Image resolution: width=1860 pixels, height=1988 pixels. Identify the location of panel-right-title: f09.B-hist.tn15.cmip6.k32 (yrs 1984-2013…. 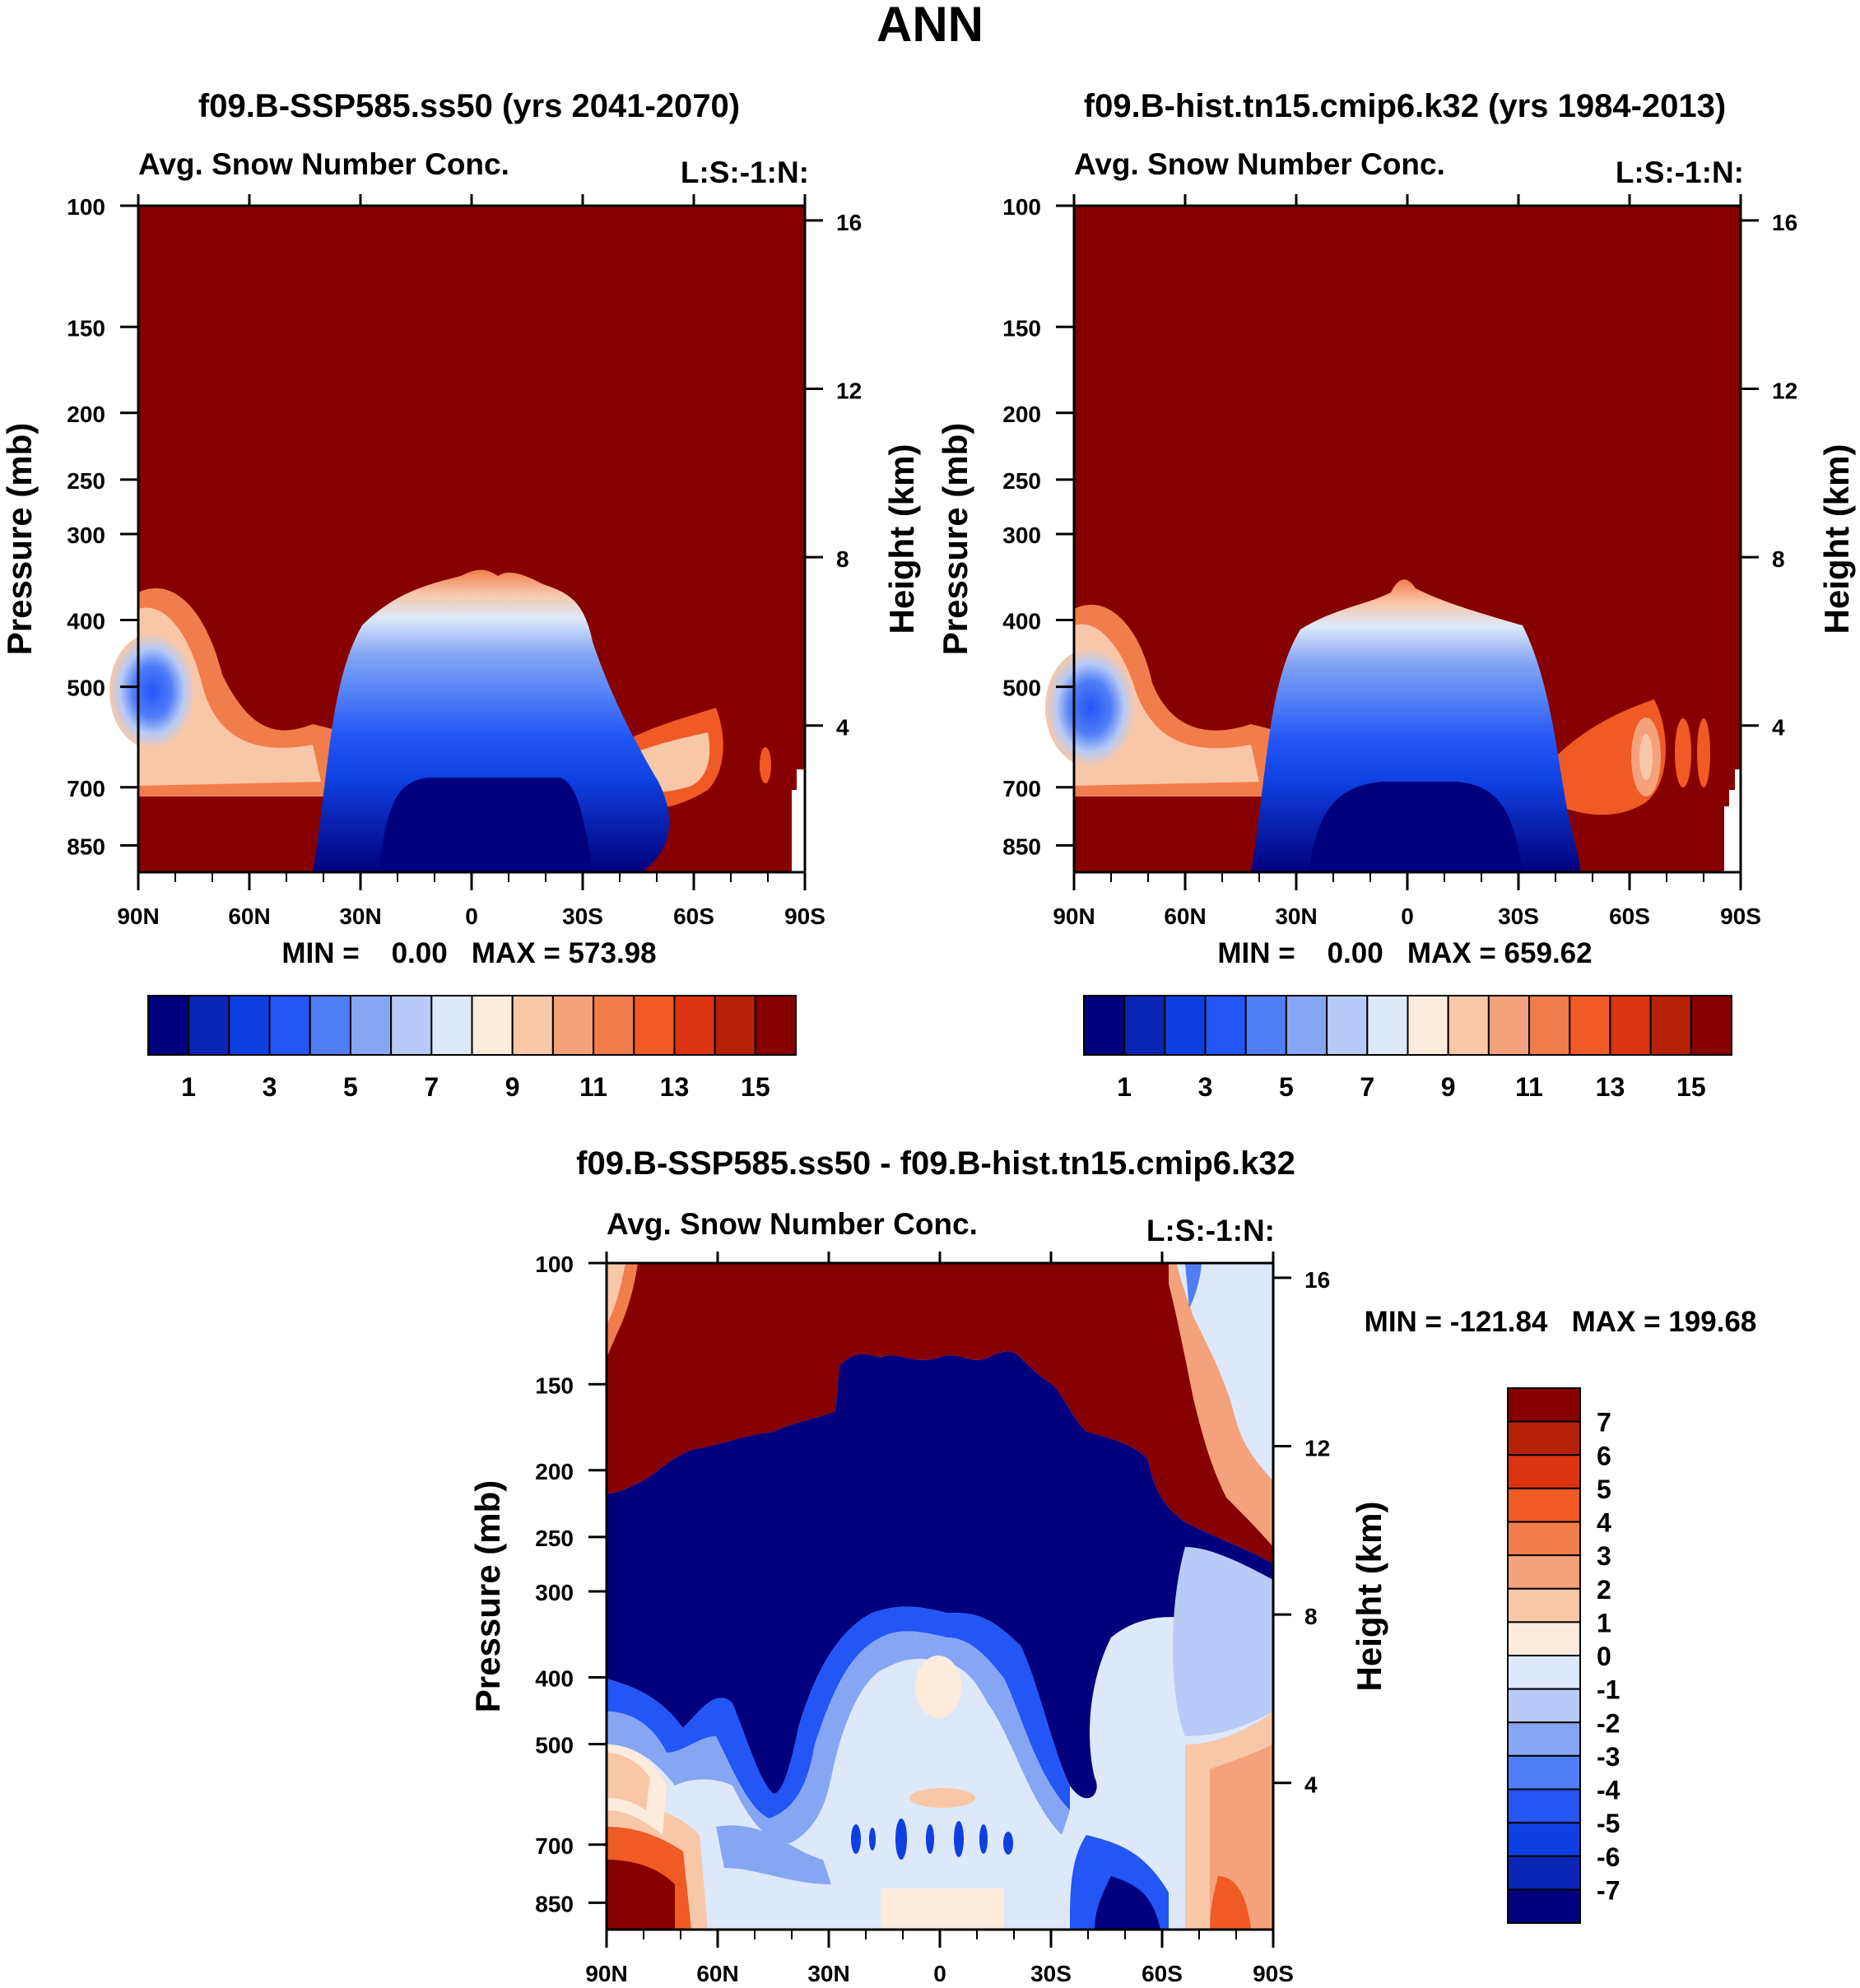
(1405, 106).